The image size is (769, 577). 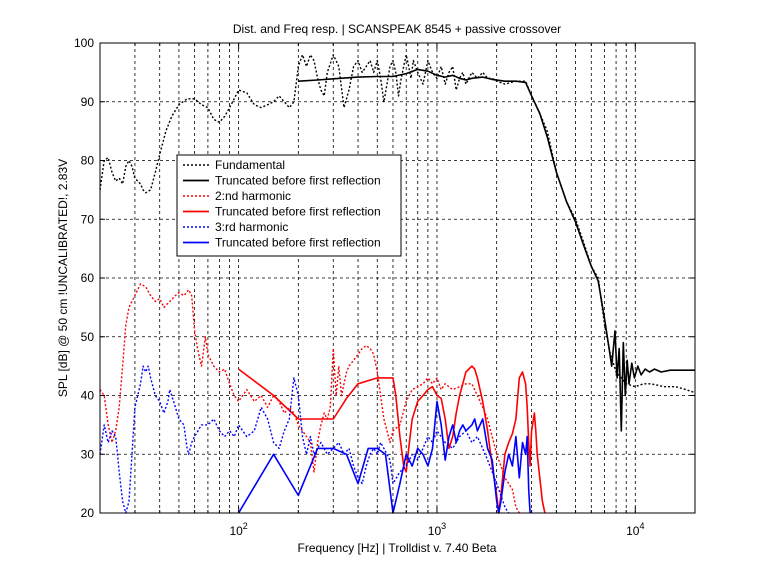 I want to click on legend-label-3: 2:nd harmonic, so click(x=253, y=196).